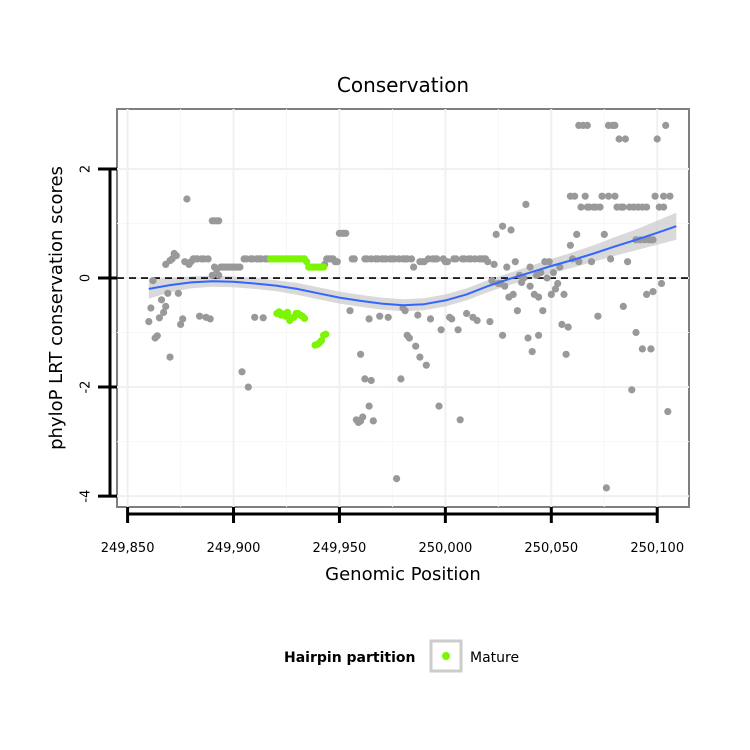 The width and height of the screenshot is (750, 750). I want to click on y-tick-label: 0, so click(86, 278).